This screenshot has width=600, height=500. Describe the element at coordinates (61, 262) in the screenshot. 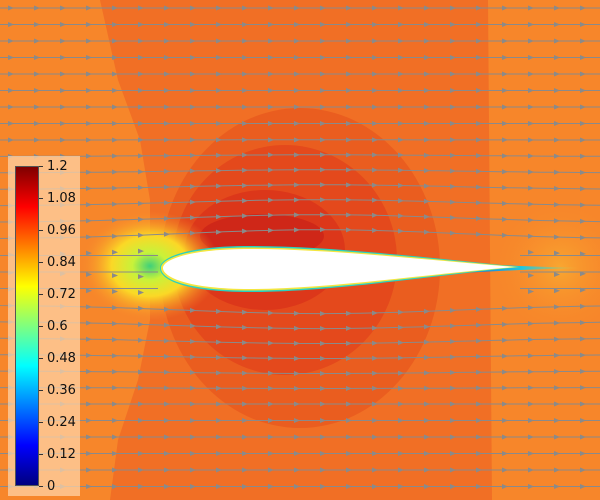

I see `colorbar-label: 0.84` at that location.